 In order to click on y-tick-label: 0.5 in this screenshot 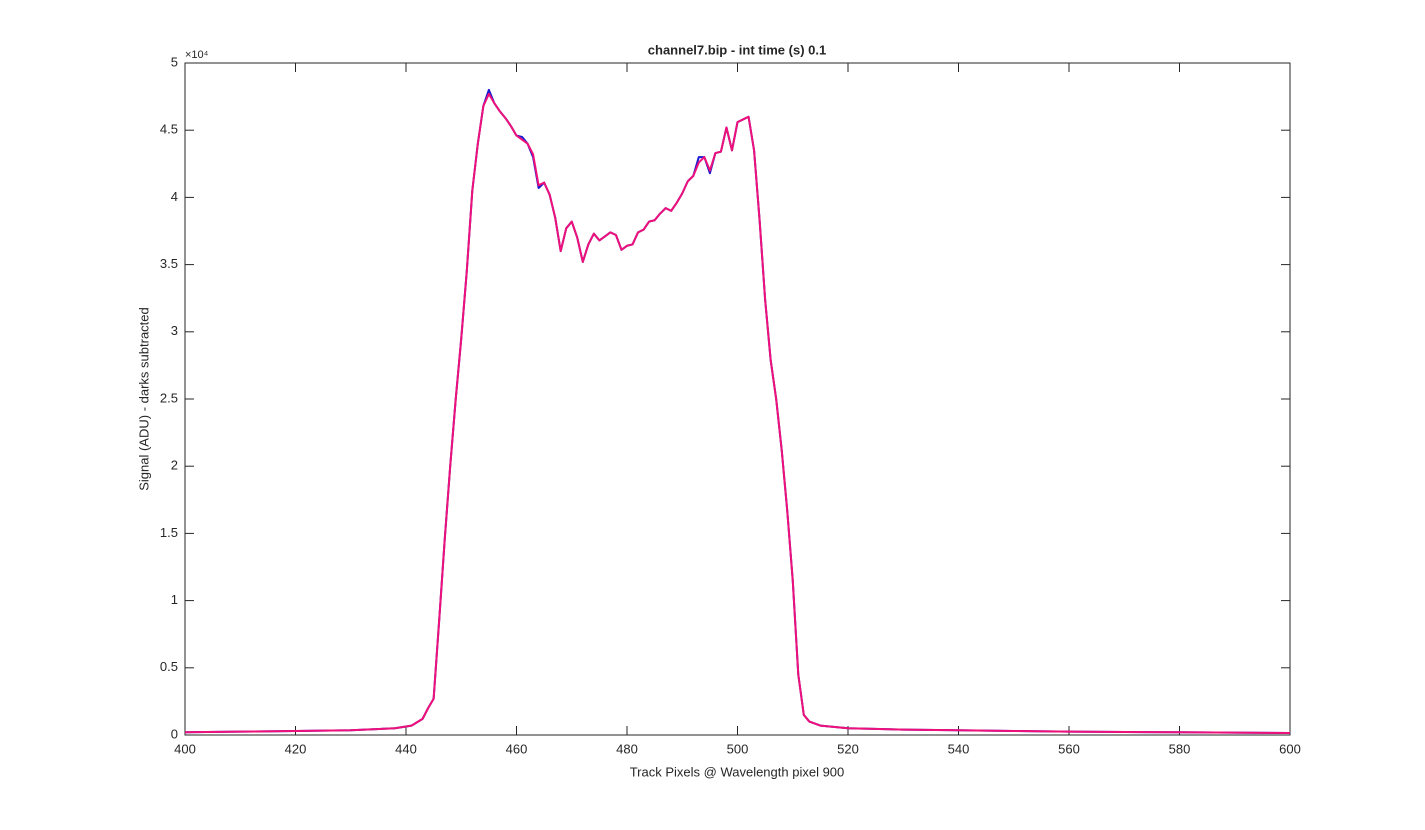, I will do `click(169, 666)`.